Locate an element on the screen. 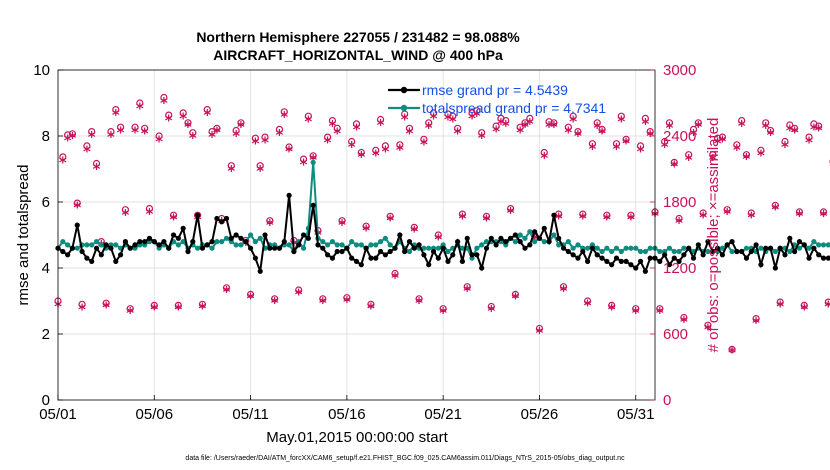  y-tick-label-right: 1200 is located at coordinates (679, 268).